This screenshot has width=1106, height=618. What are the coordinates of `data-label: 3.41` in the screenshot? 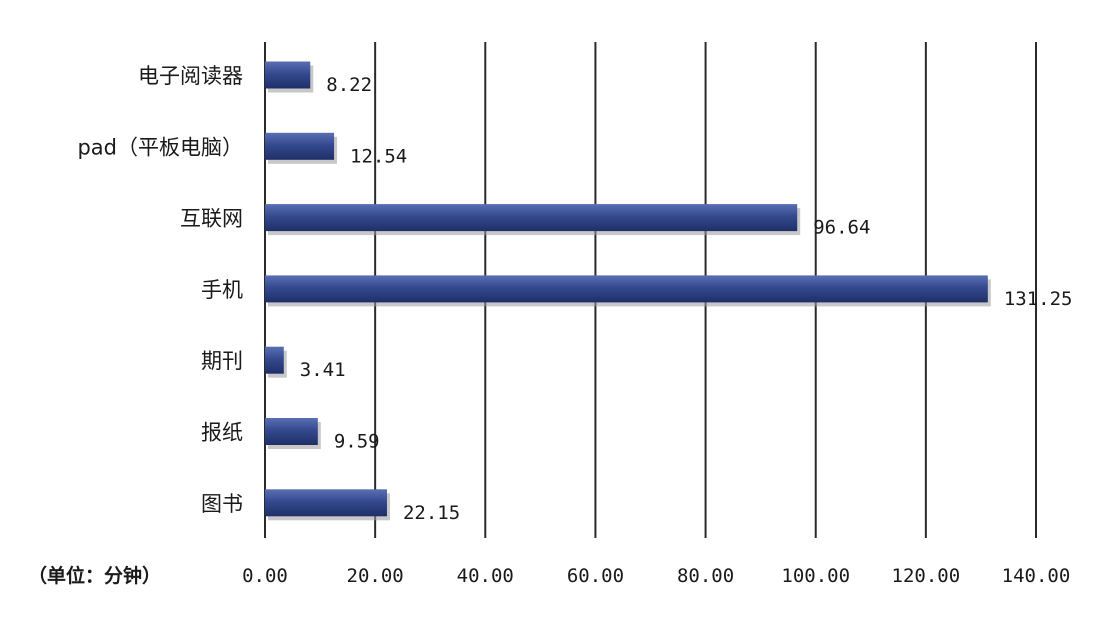 It's located at (323, 370).